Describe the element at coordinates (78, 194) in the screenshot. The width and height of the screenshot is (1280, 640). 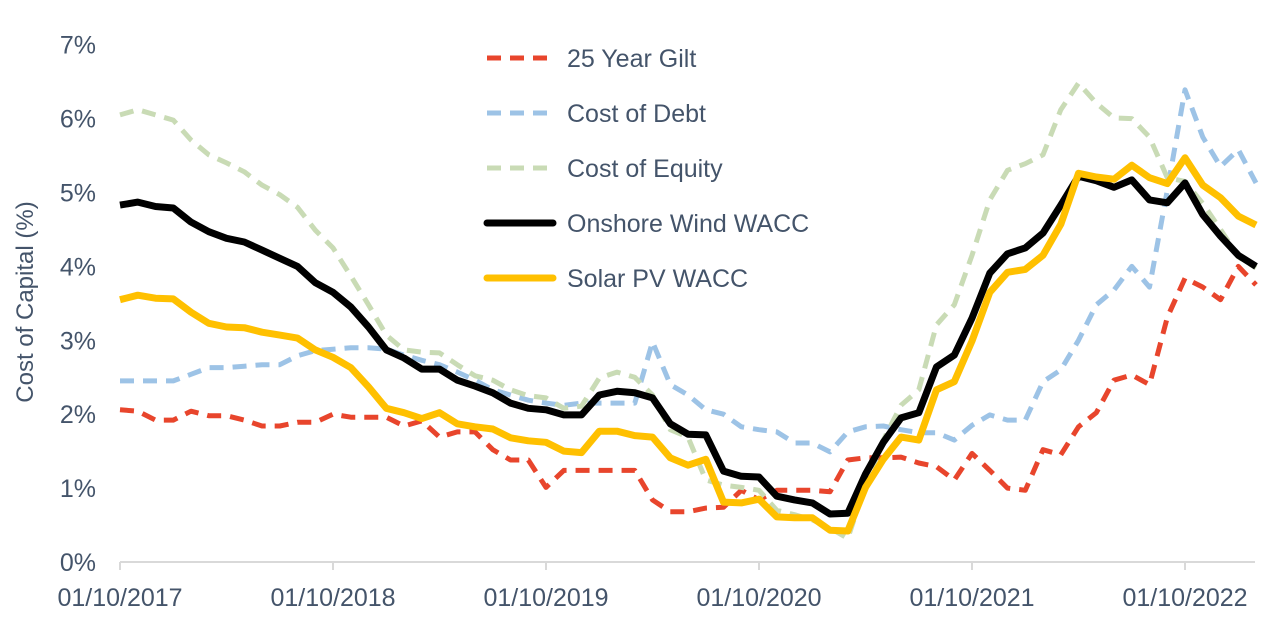
I see `y-tick-label: 5%` at that location.